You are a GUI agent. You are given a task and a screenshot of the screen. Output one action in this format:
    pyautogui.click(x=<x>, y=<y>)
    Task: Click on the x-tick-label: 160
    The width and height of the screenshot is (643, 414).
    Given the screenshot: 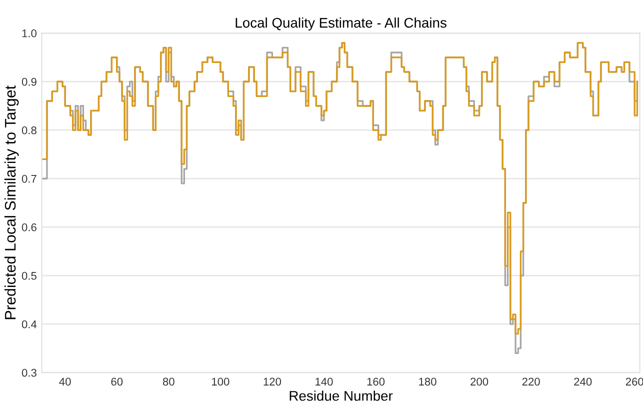 What is the action you would take?
    pyautogui.click(x=376, y=382)
    